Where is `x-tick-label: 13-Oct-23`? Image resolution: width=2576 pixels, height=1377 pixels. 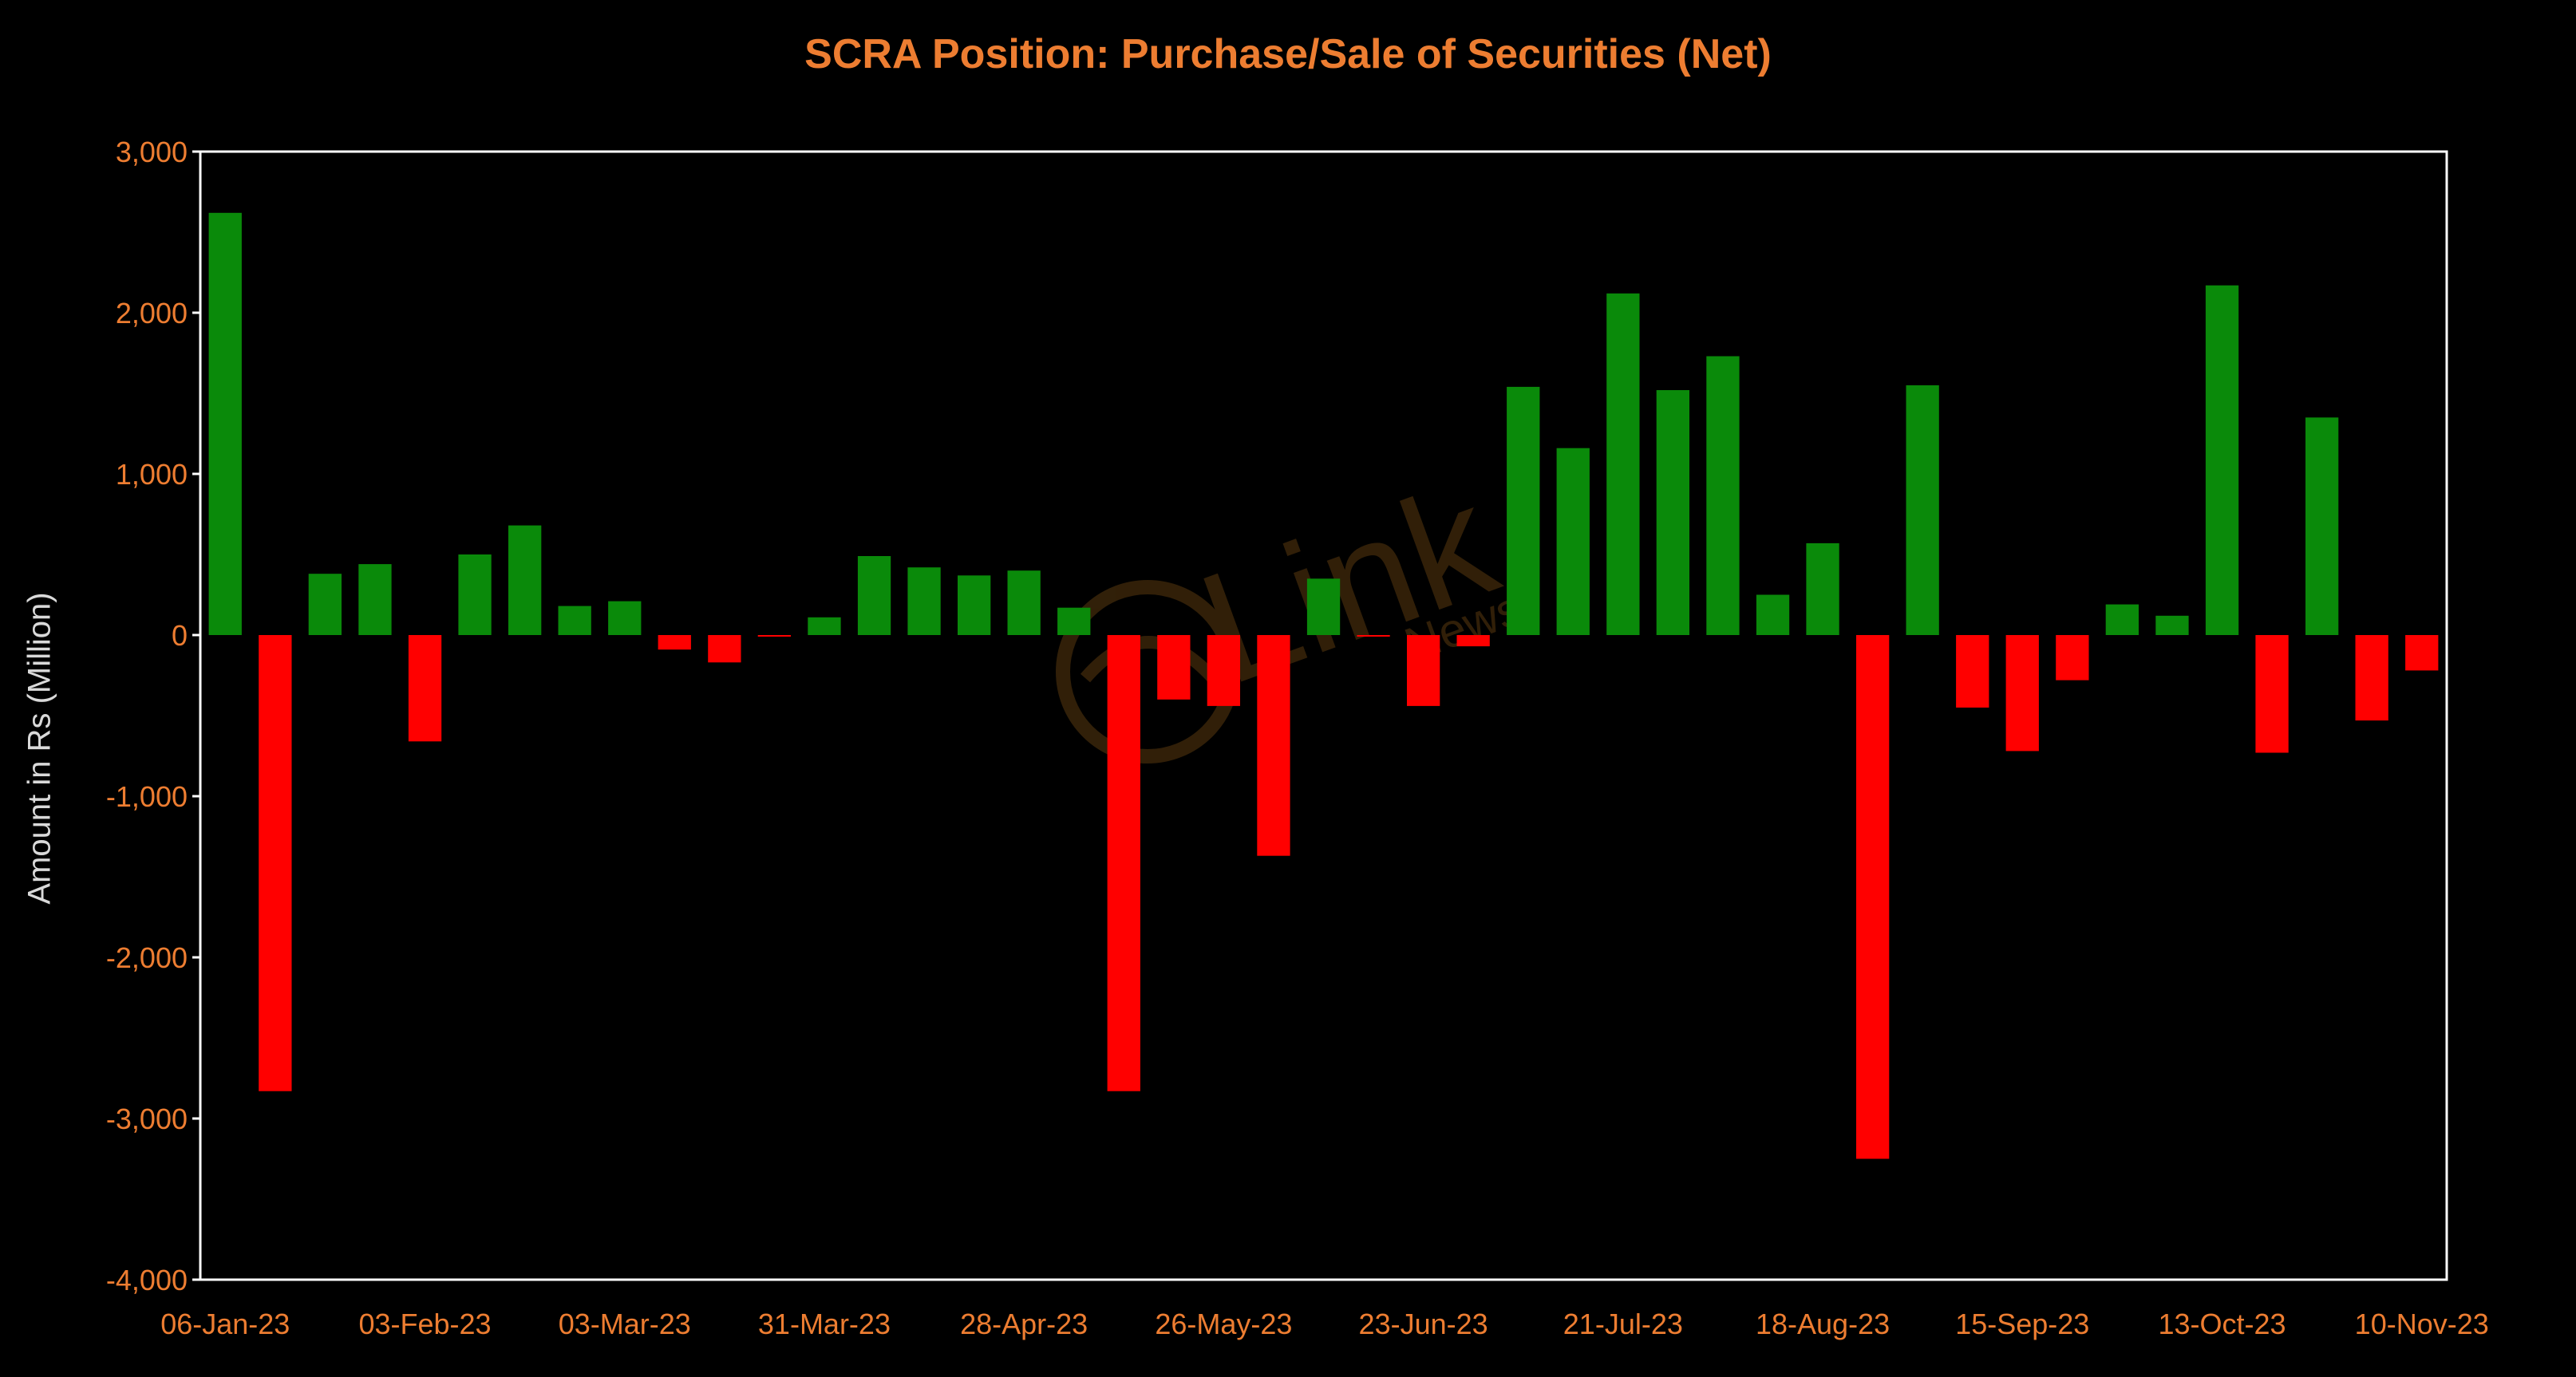
x-tick-label: 13-Oct-23 is located at coordinates (2222, 1324).